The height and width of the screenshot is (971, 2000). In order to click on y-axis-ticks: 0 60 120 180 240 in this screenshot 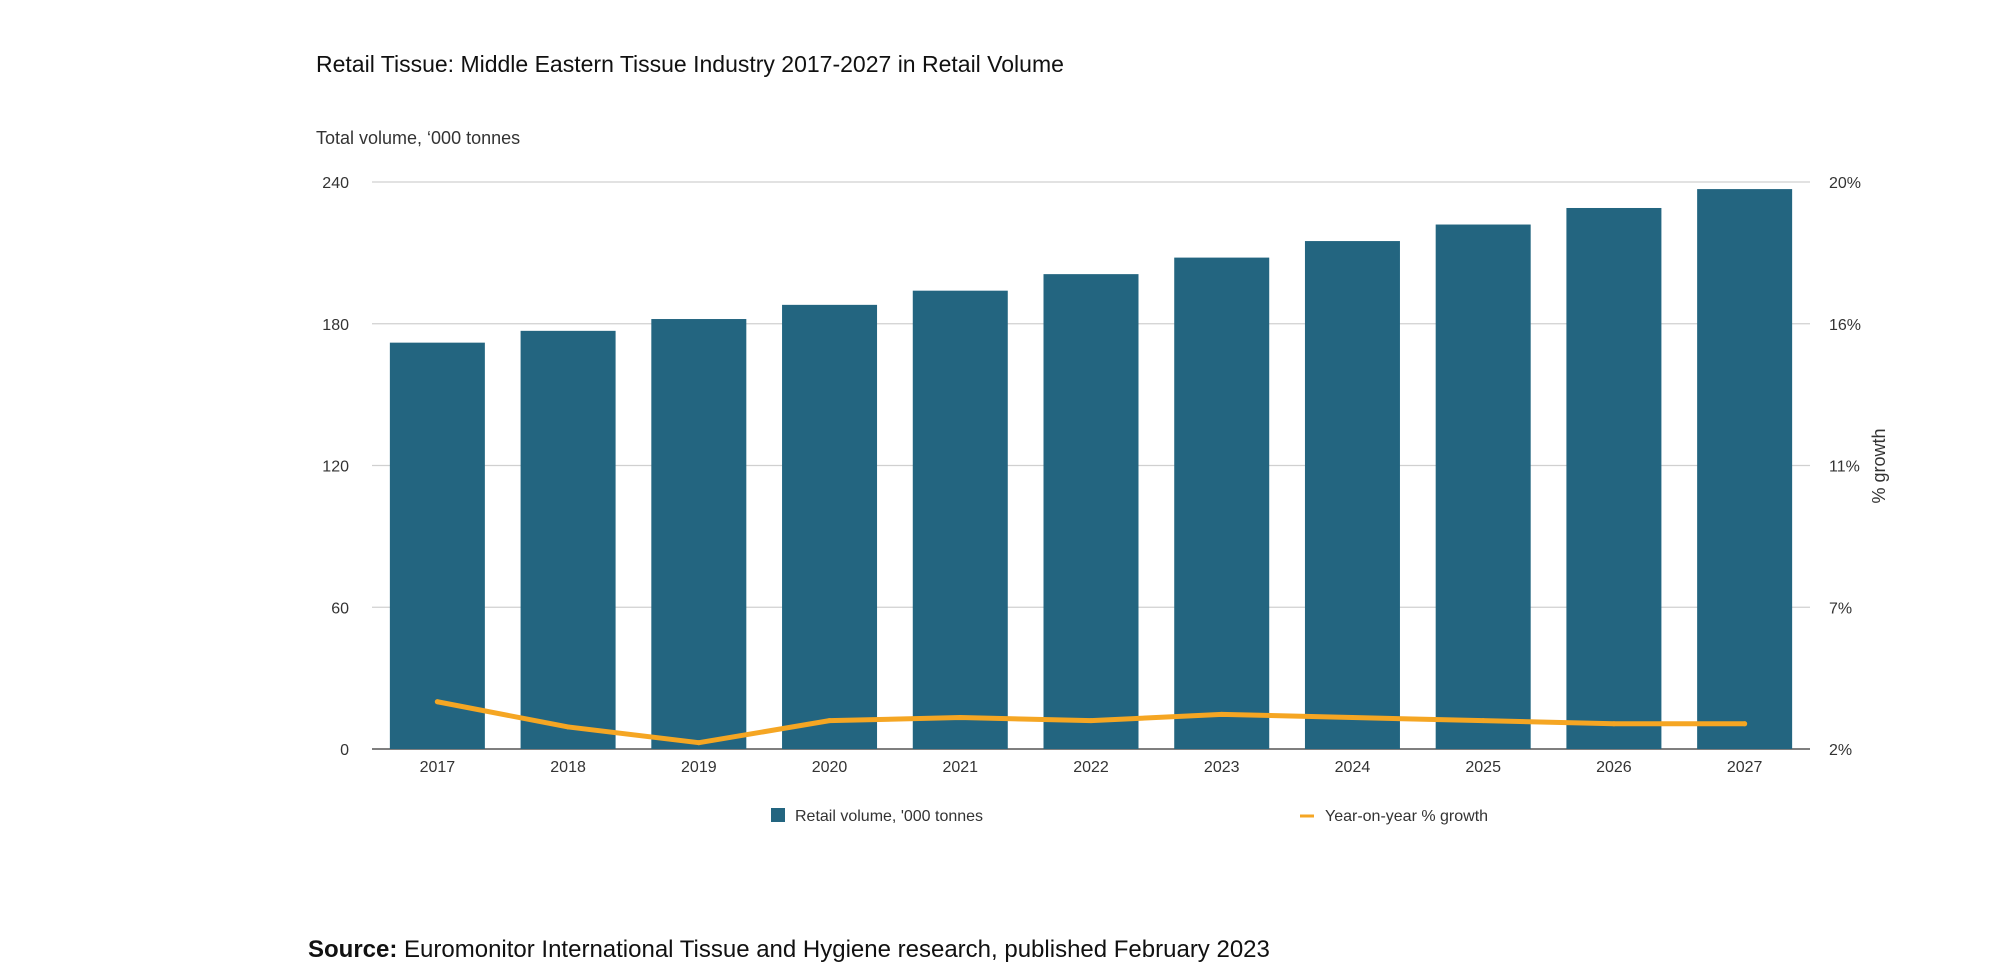, I will do `click(335, 467)`.